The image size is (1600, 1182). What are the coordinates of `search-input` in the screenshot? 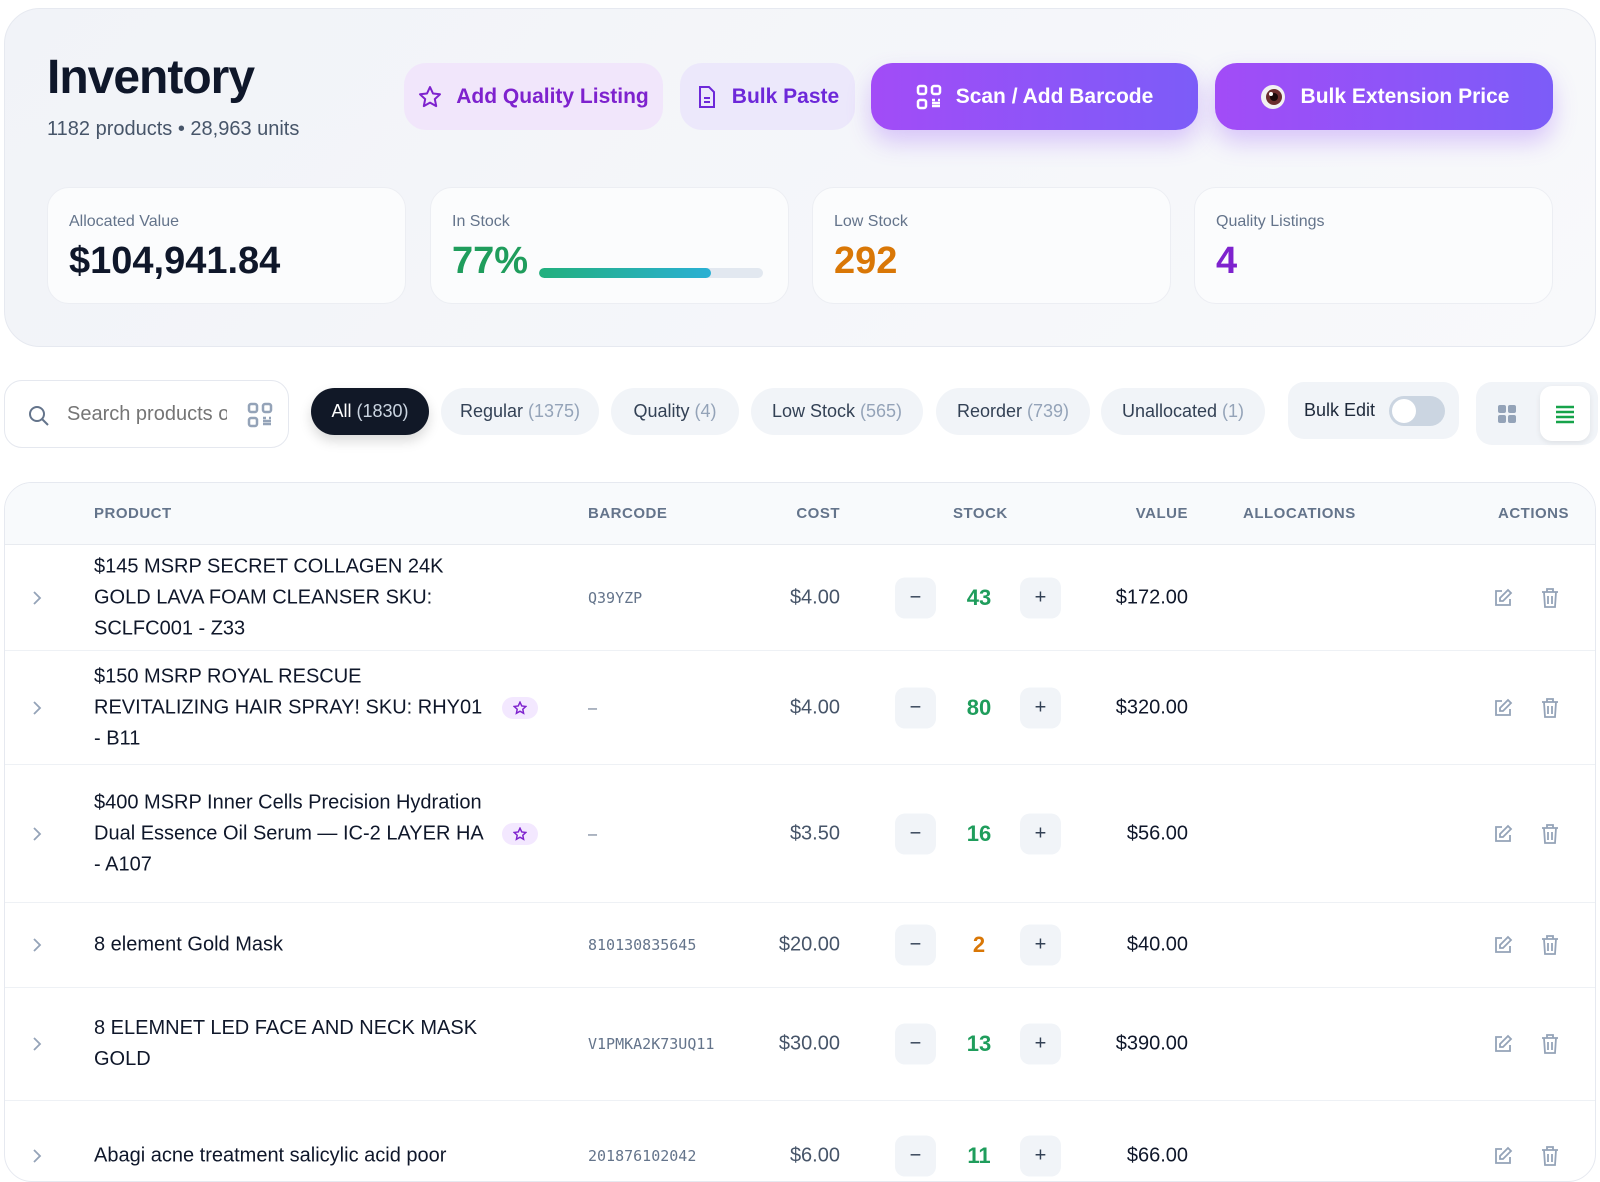 It's located at (147, 414).